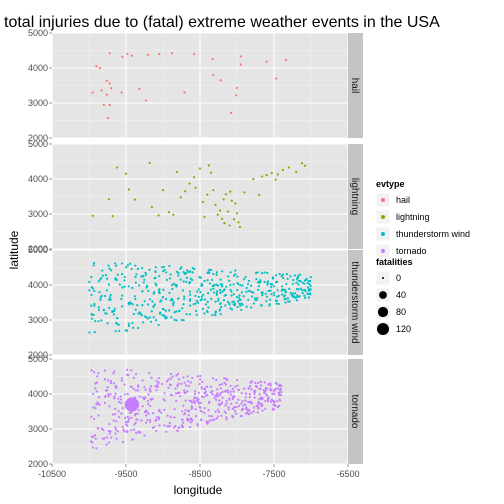  What do you see at coordinates (199, 471) in the screenshot?
I see `x-axis: -10500 -9500 -8500 -7500 -6500` at bounding box center [199, 471].